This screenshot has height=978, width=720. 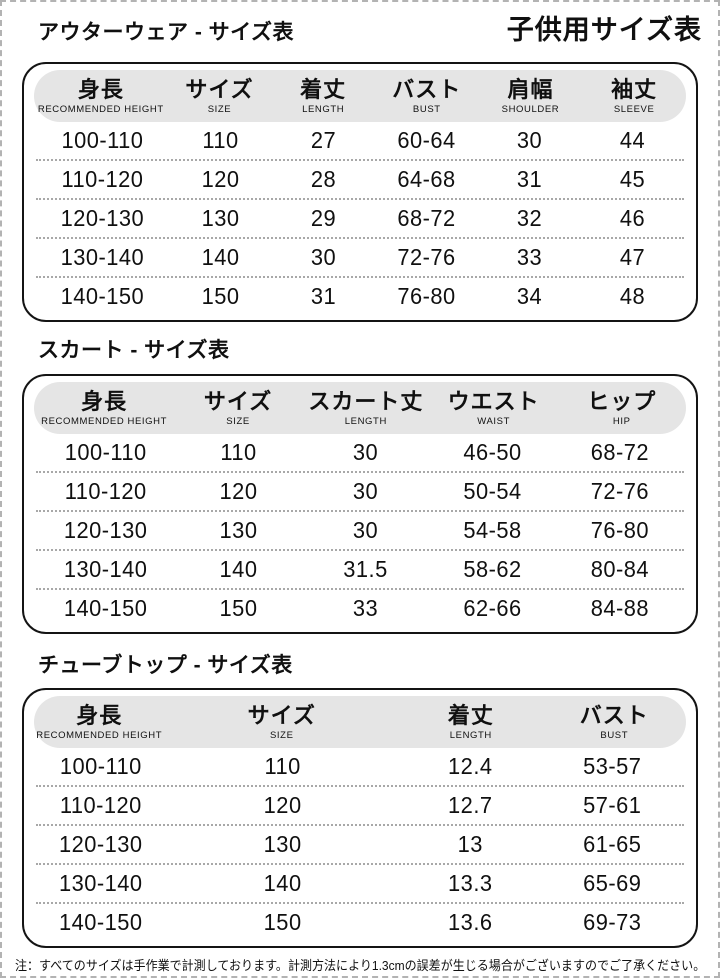 I want to click on column-label-en: LENGTH, so click(x=470, y=735).